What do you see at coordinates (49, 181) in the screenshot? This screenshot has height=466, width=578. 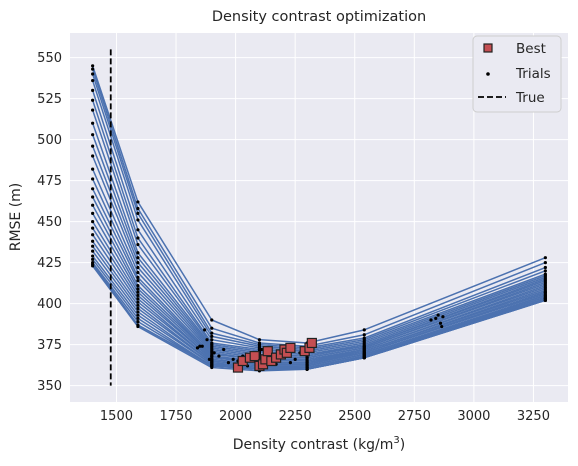 I see `y-tick-label: 475` at bounding box center [49, 181].